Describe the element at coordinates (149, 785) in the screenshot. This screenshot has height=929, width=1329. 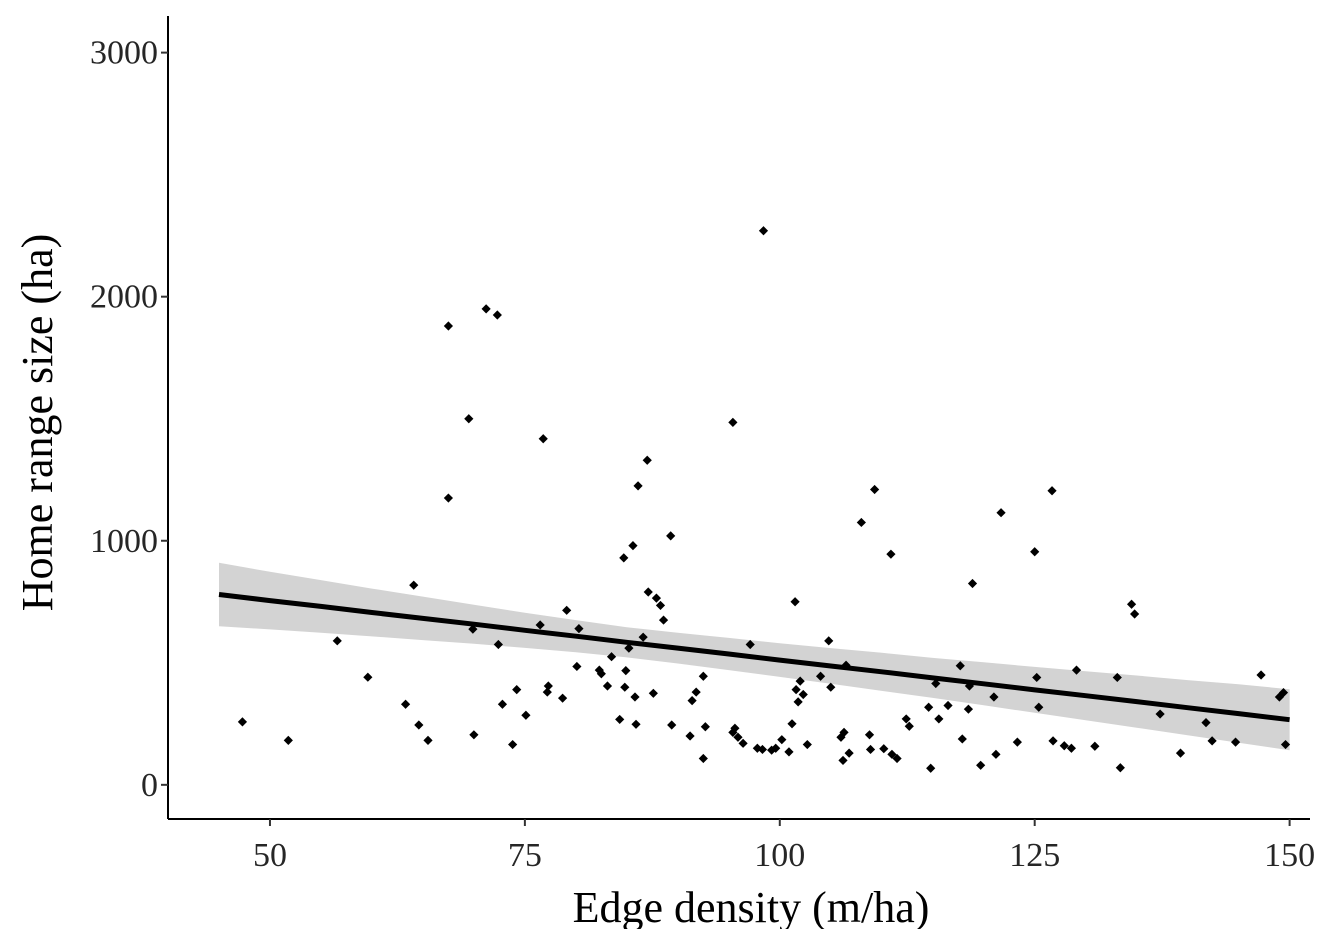
I see `y-tick-label: 0` at that location.